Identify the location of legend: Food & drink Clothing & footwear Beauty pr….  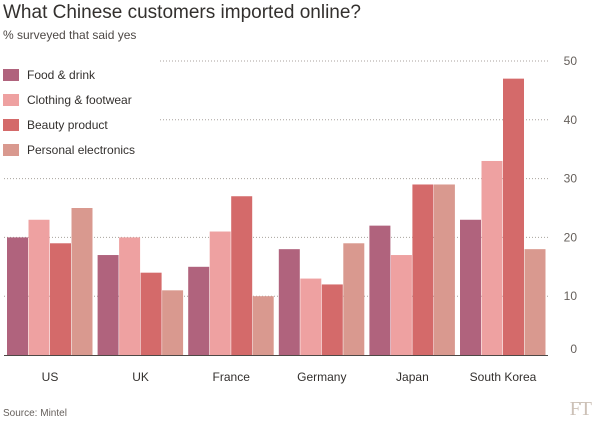
(69, 112).